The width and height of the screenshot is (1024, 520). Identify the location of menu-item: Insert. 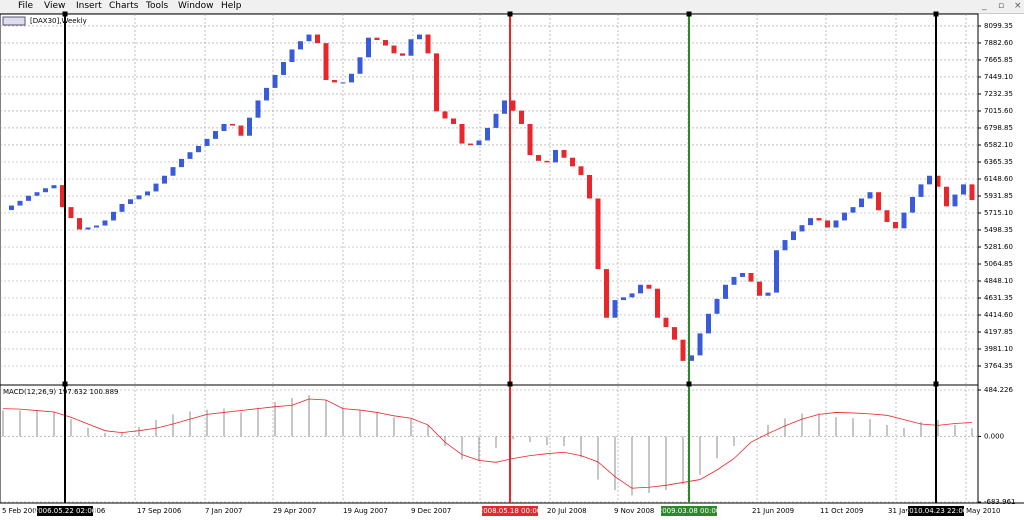
(89, 6).